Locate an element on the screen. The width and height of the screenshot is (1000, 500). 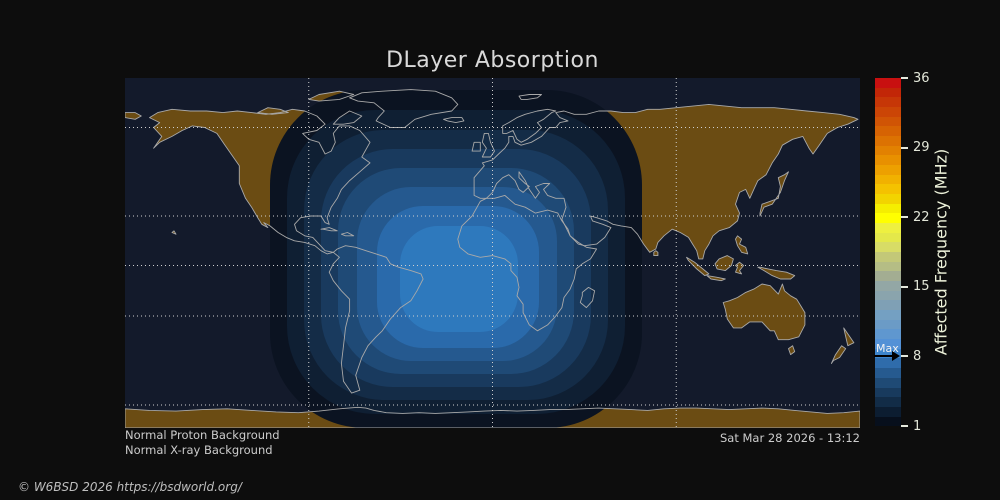
coastline-japan is located at coordinates (774, 194).